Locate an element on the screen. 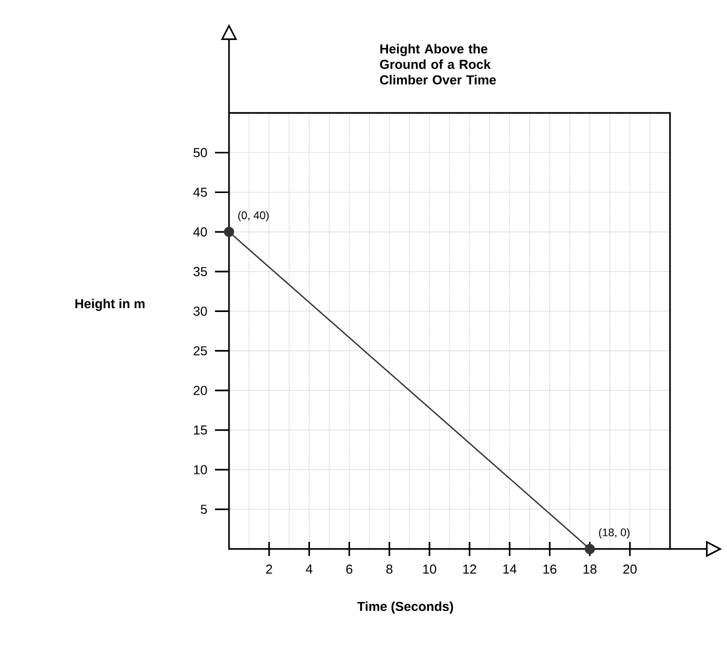 Image resolution: width=727 pixels, height=649 pixels. y-tick-label: 10 is located at coordinates (200, 469).